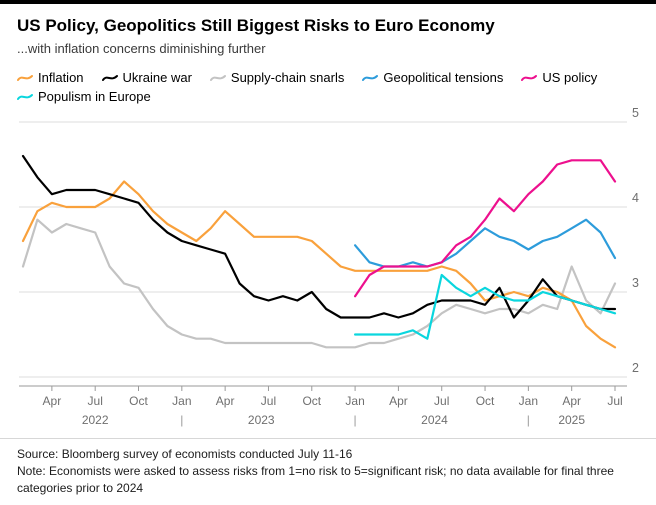 The height and width of the screenshot is (505, 656). Describe the element at coordinates (570, 77) in the screenshot. I see `legend-label: US policy` at that location.